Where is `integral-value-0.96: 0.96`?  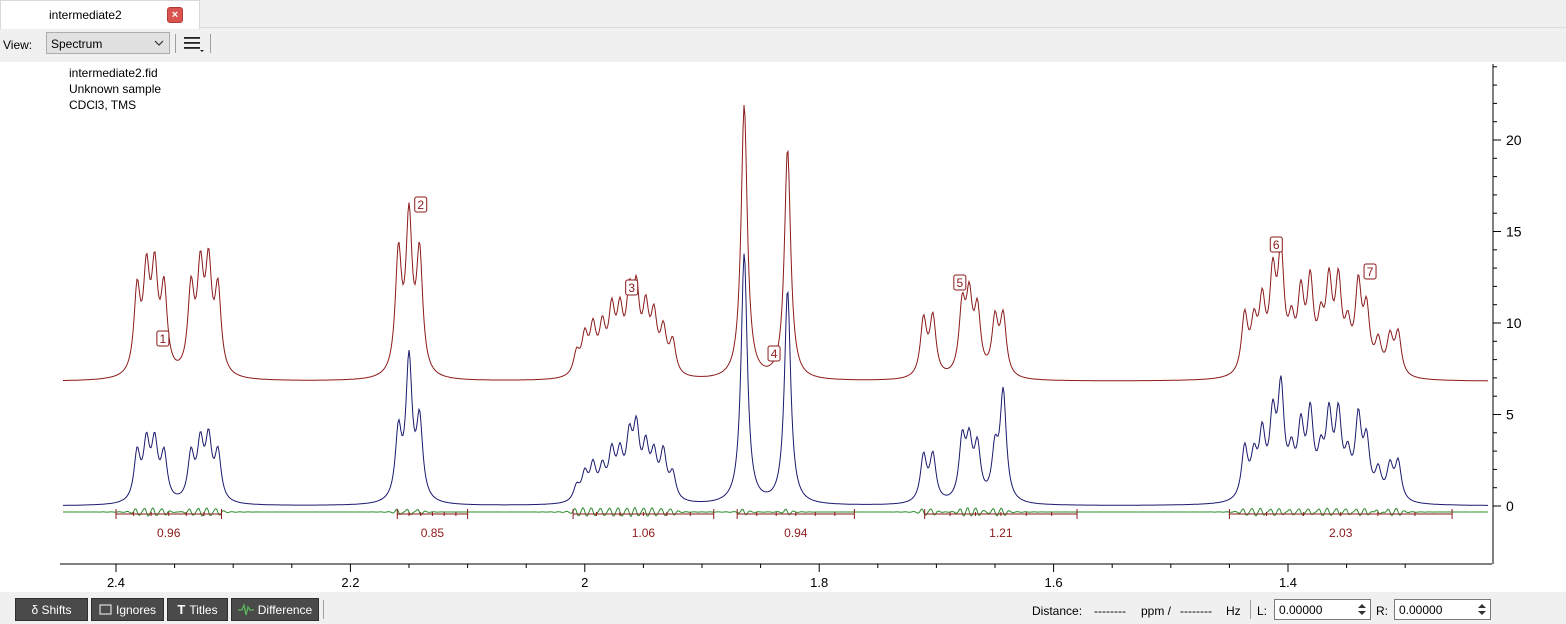 integral-value-0.96: 0.96 is located at coordinates (169, 533).